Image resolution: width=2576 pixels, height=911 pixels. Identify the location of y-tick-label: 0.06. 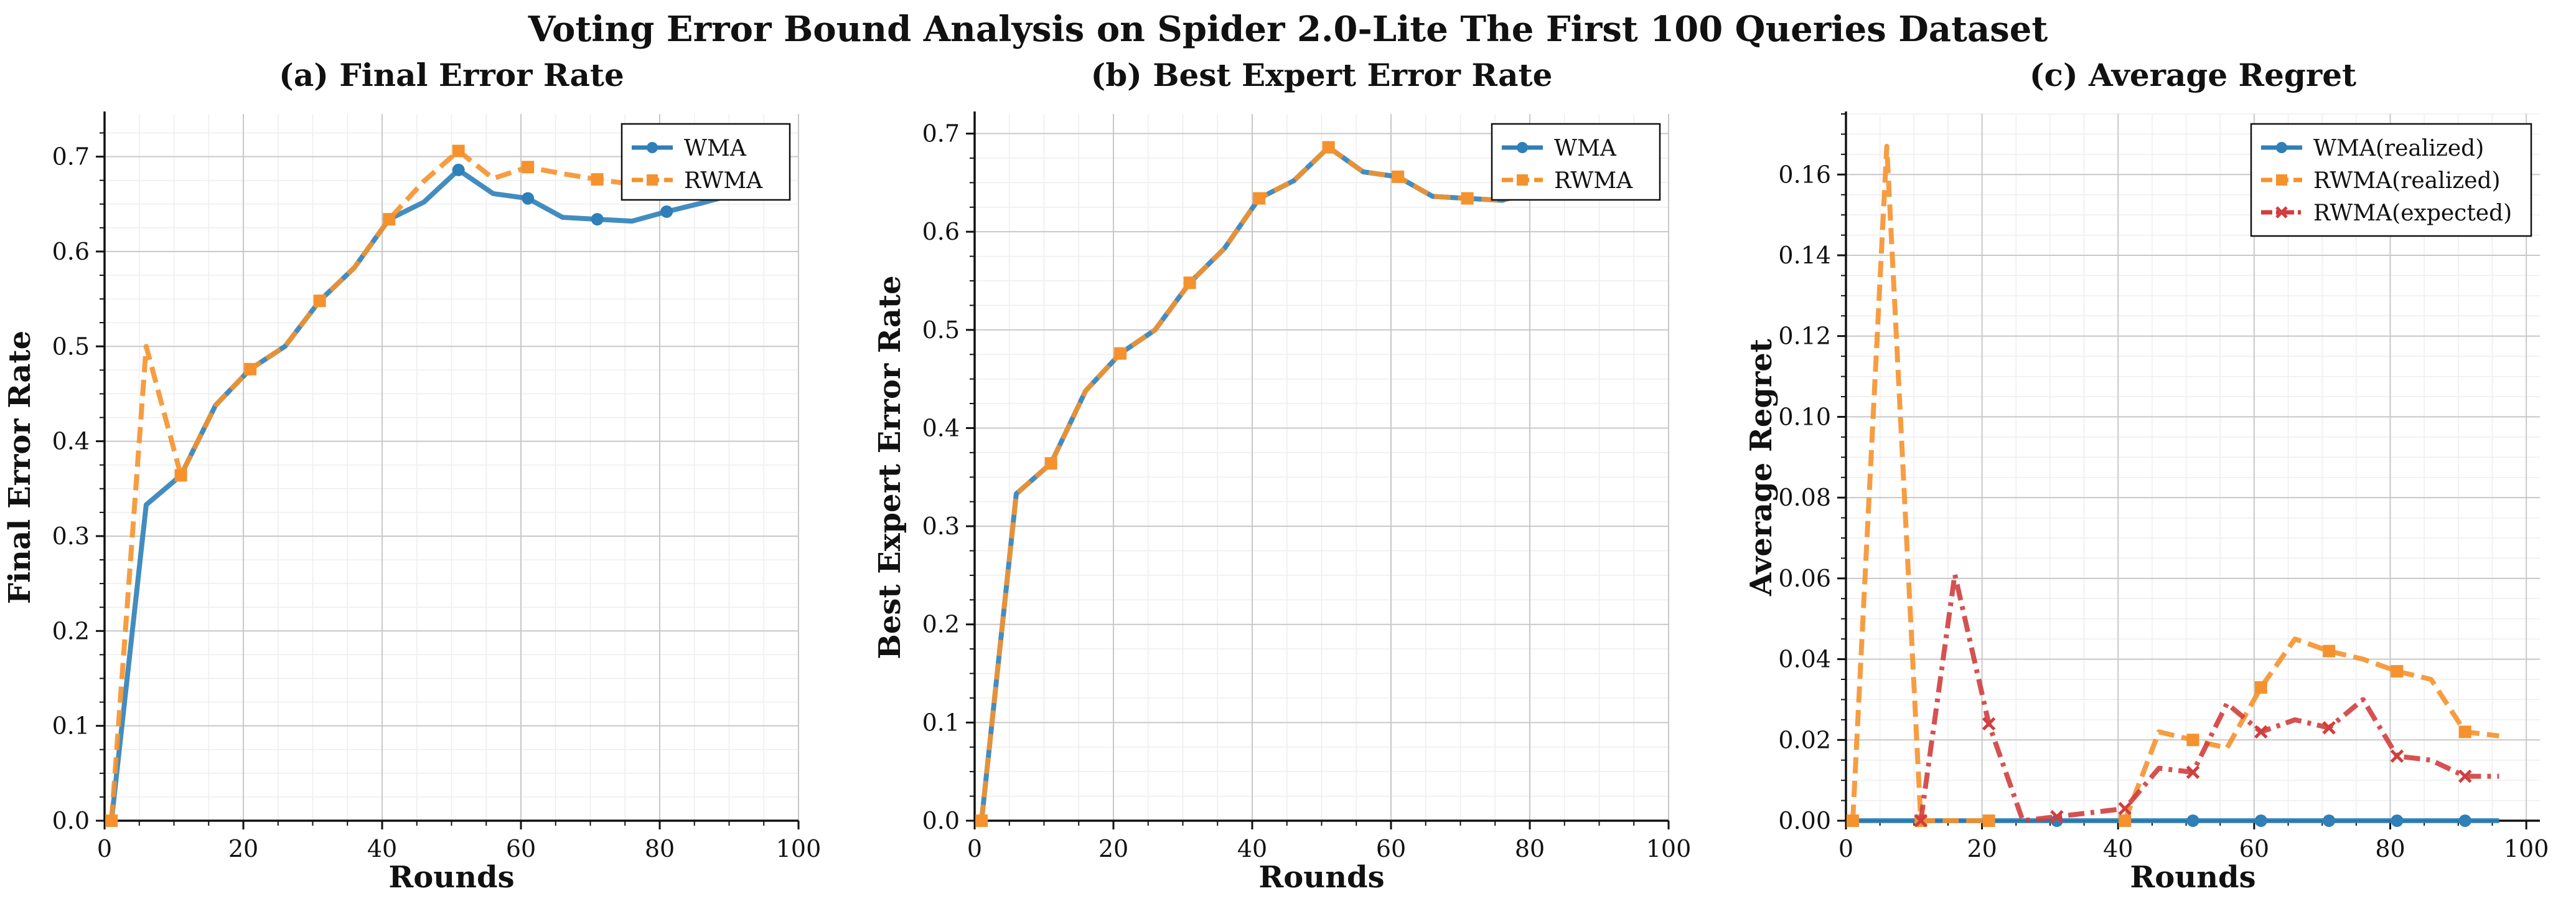
(1804, 578).